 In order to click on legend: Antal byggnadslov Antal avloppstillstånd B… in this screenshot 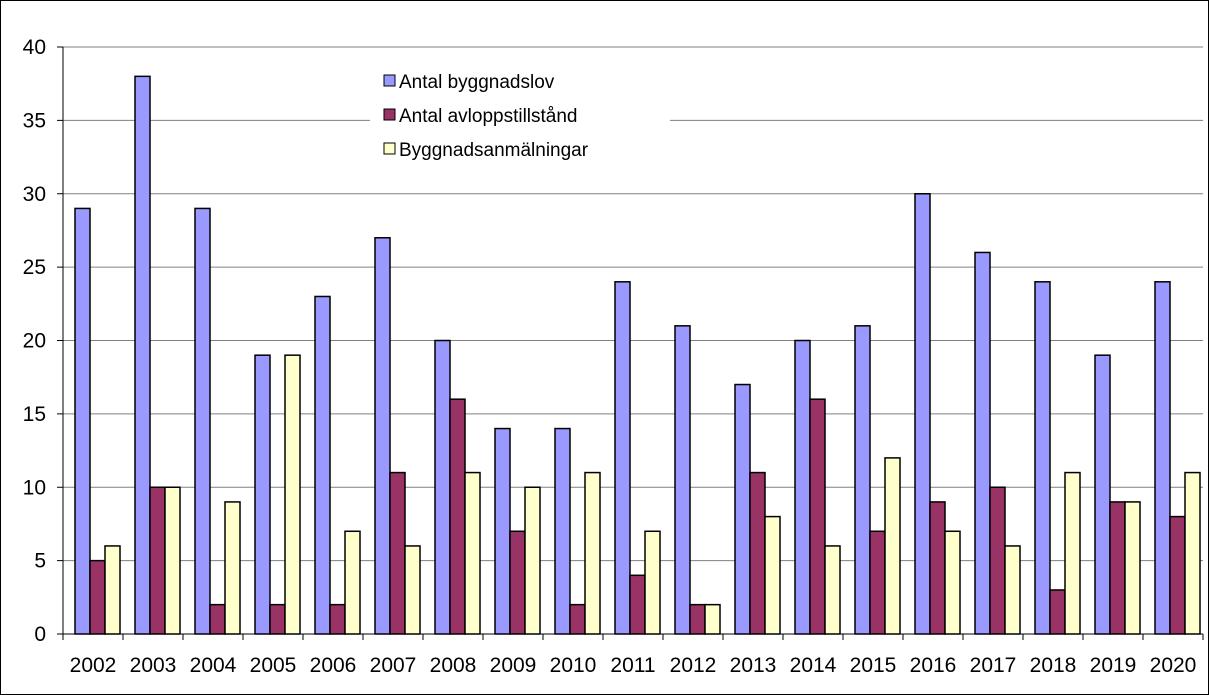, I will do `click(520, 122)`.